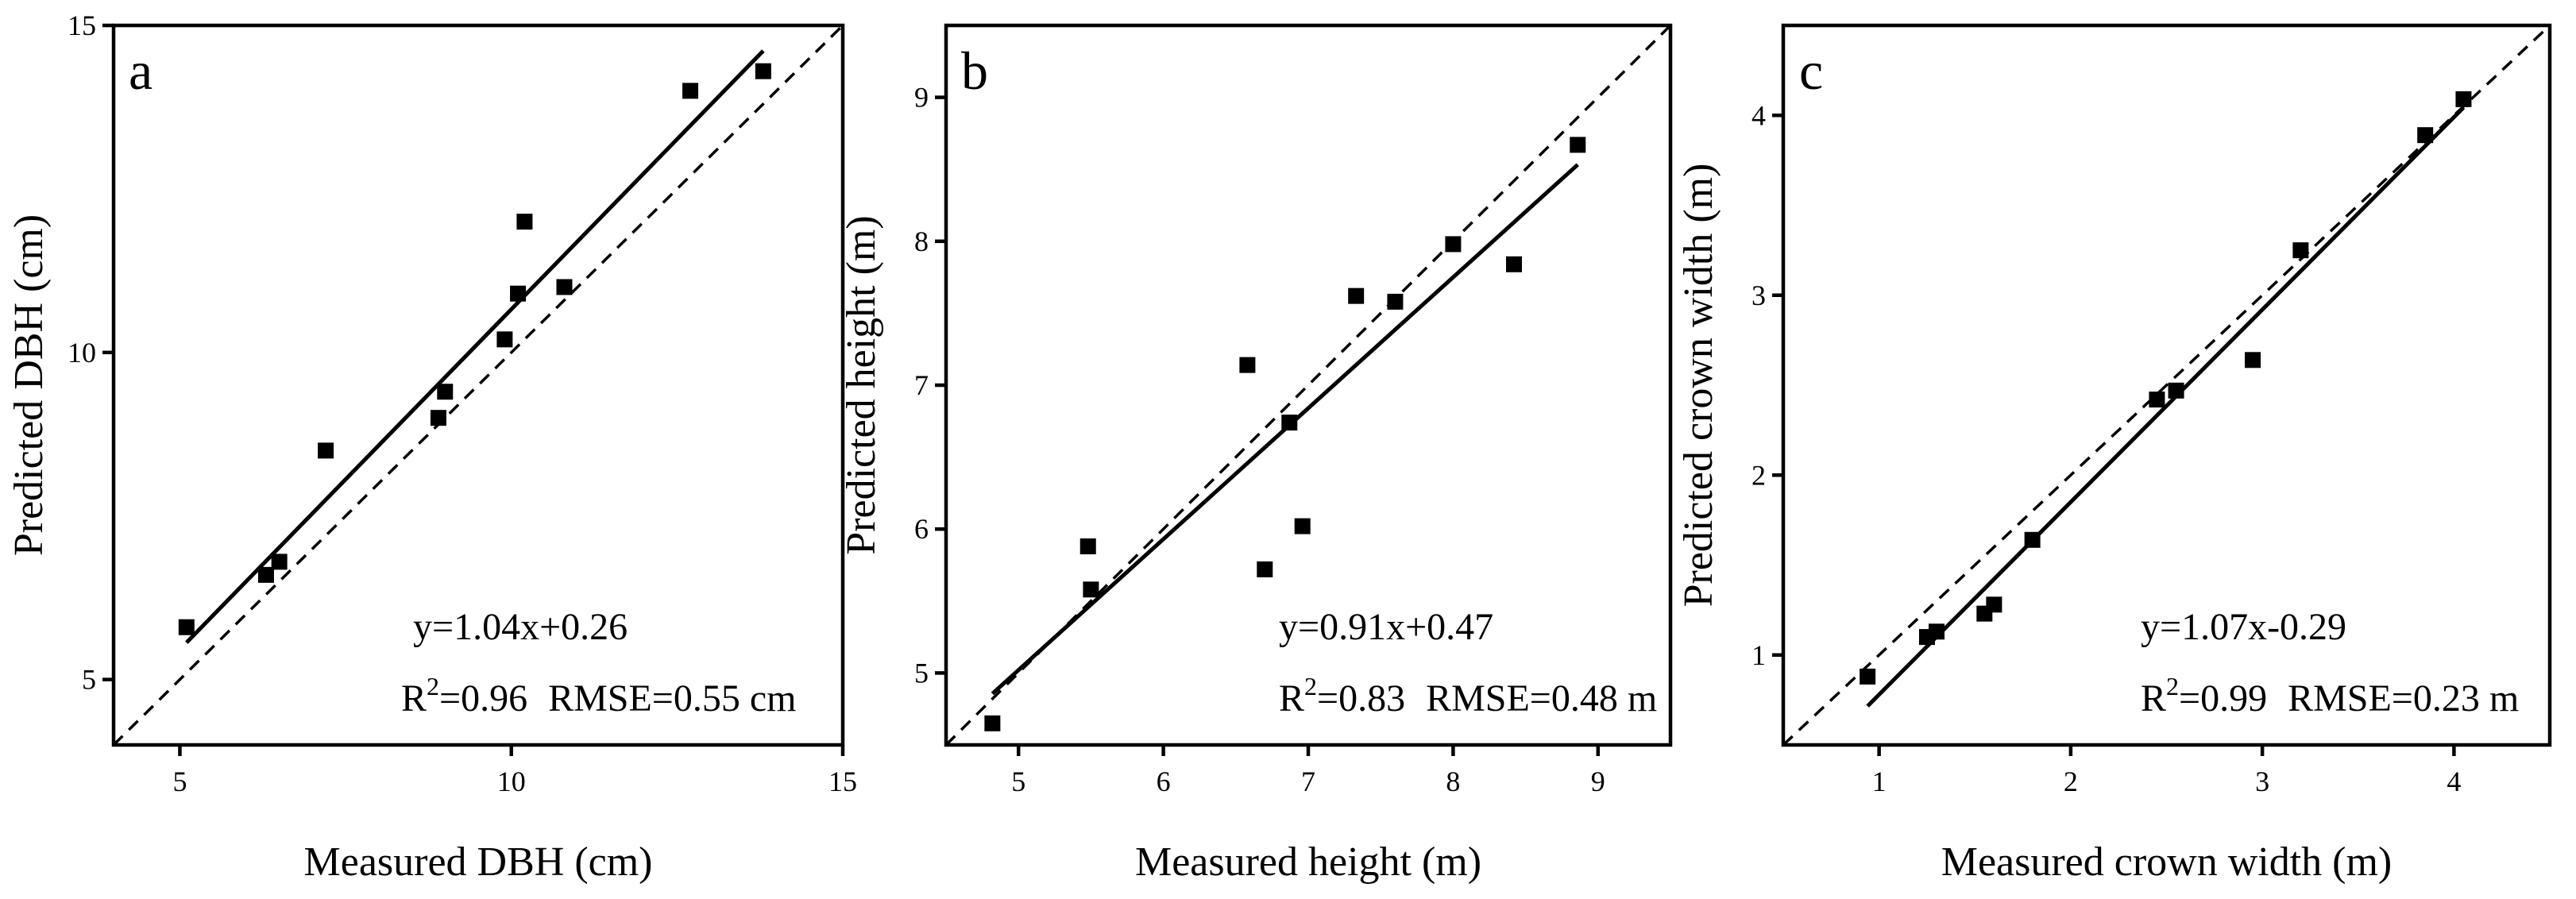 The width and height of the screenshot is (2576, 899). I want to click on y-tick-label: 15, so click(82, 25).